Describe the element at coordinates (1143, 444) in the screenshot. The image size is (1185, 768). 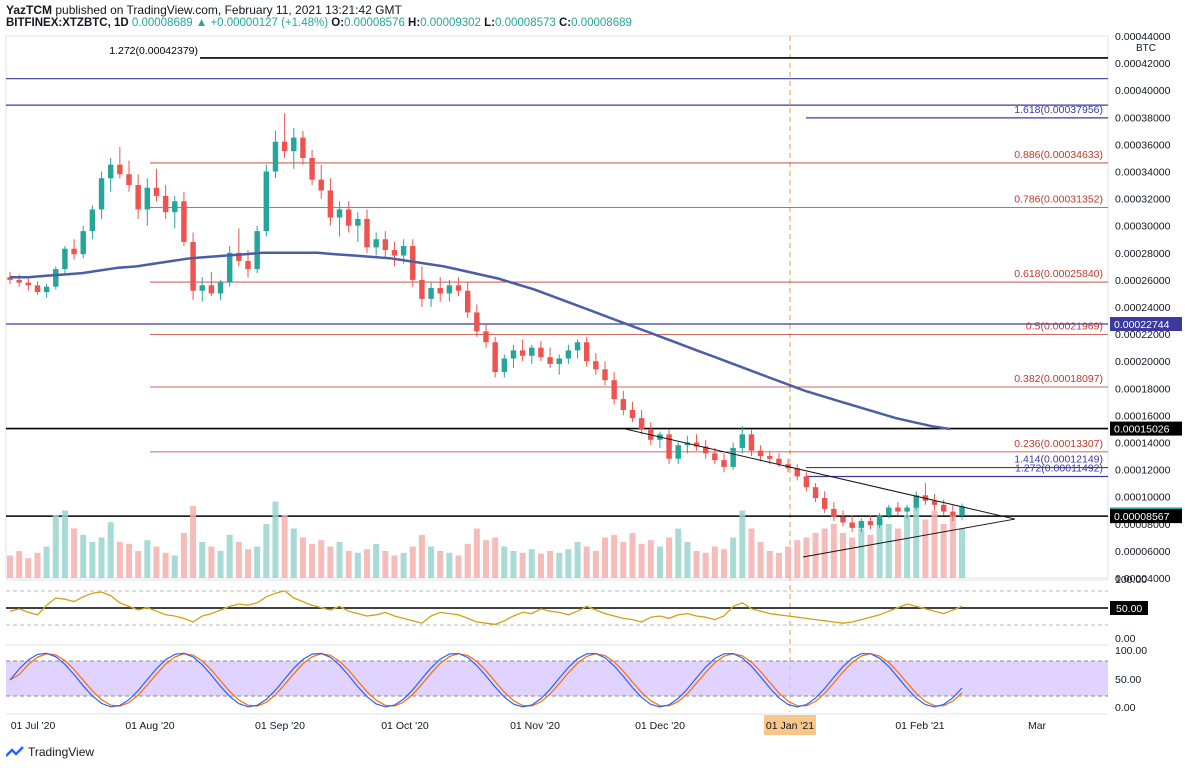
I see `y-tick-label: 0.00014000` at that location.